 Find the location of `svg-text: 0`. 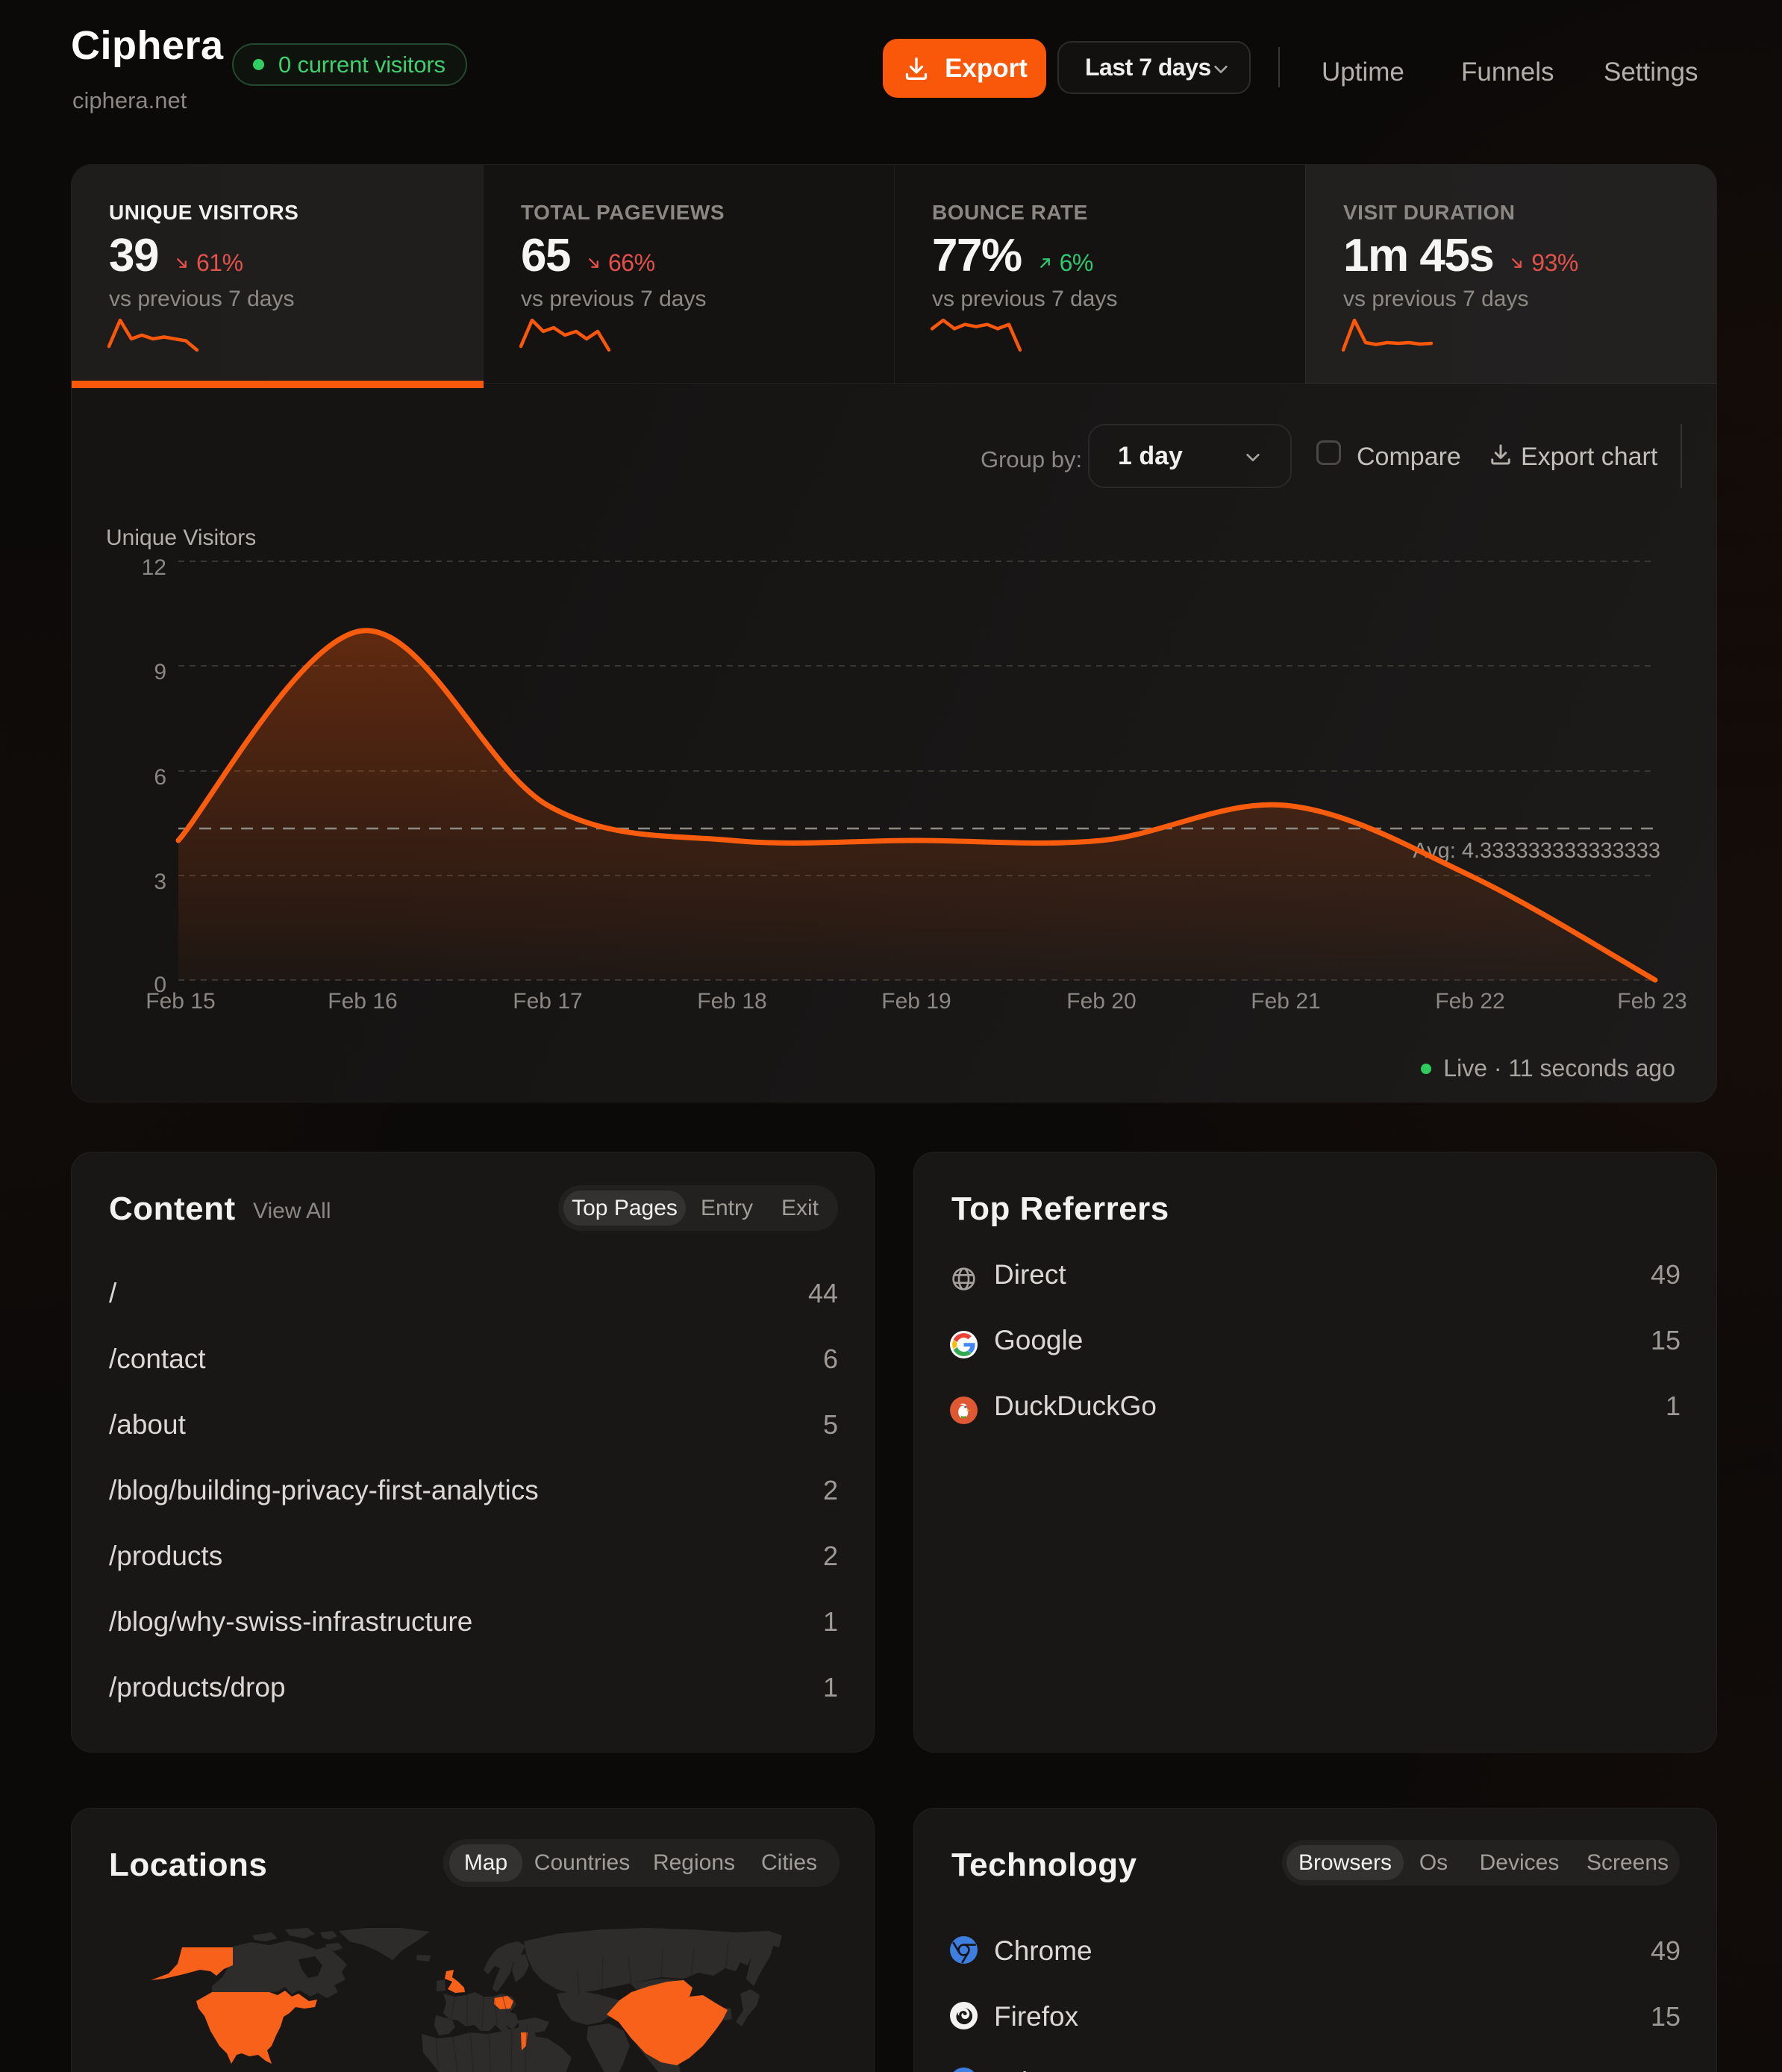

svg-text: 0 is located at coordinates (160, 985).